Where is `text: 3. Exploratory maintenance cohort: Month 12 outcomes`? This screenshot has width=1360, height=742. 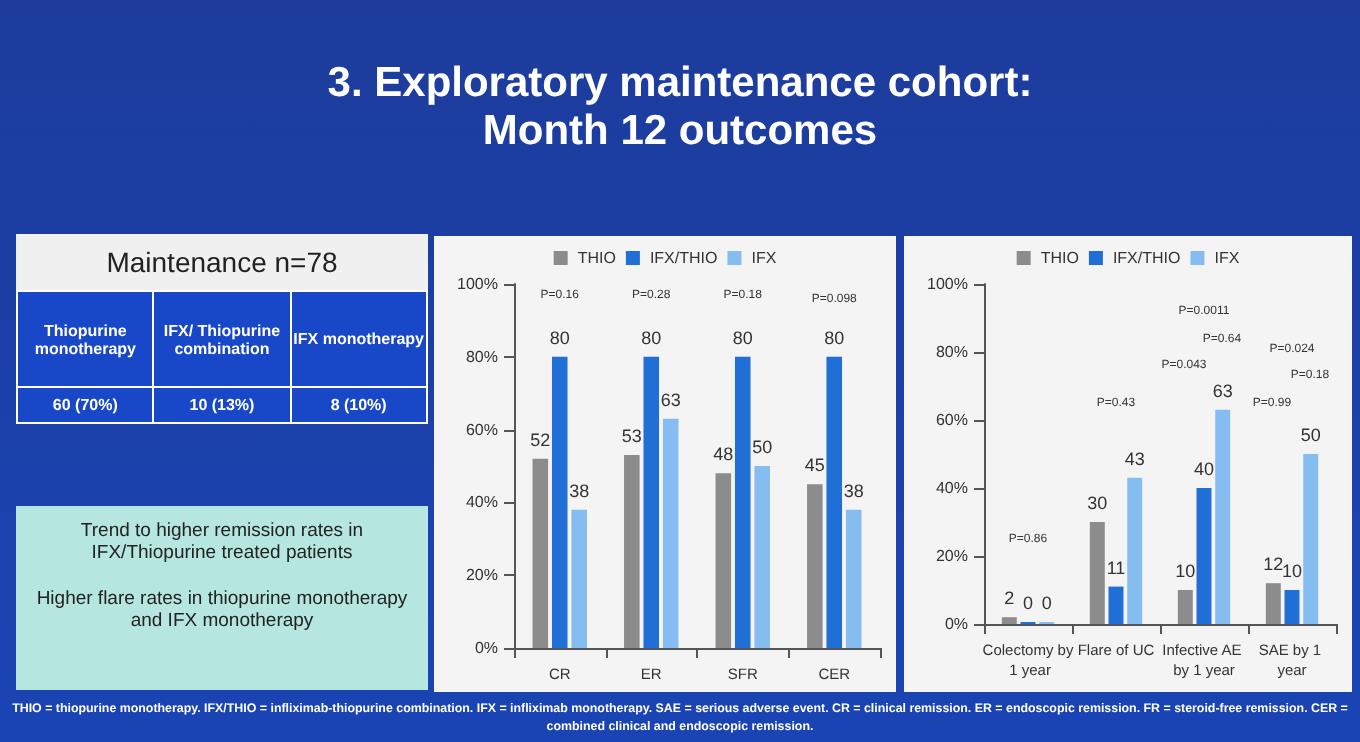
text: 3. Exploratory maintenance cohort: Month 12 outcomes is located at coordinates (680, 108).